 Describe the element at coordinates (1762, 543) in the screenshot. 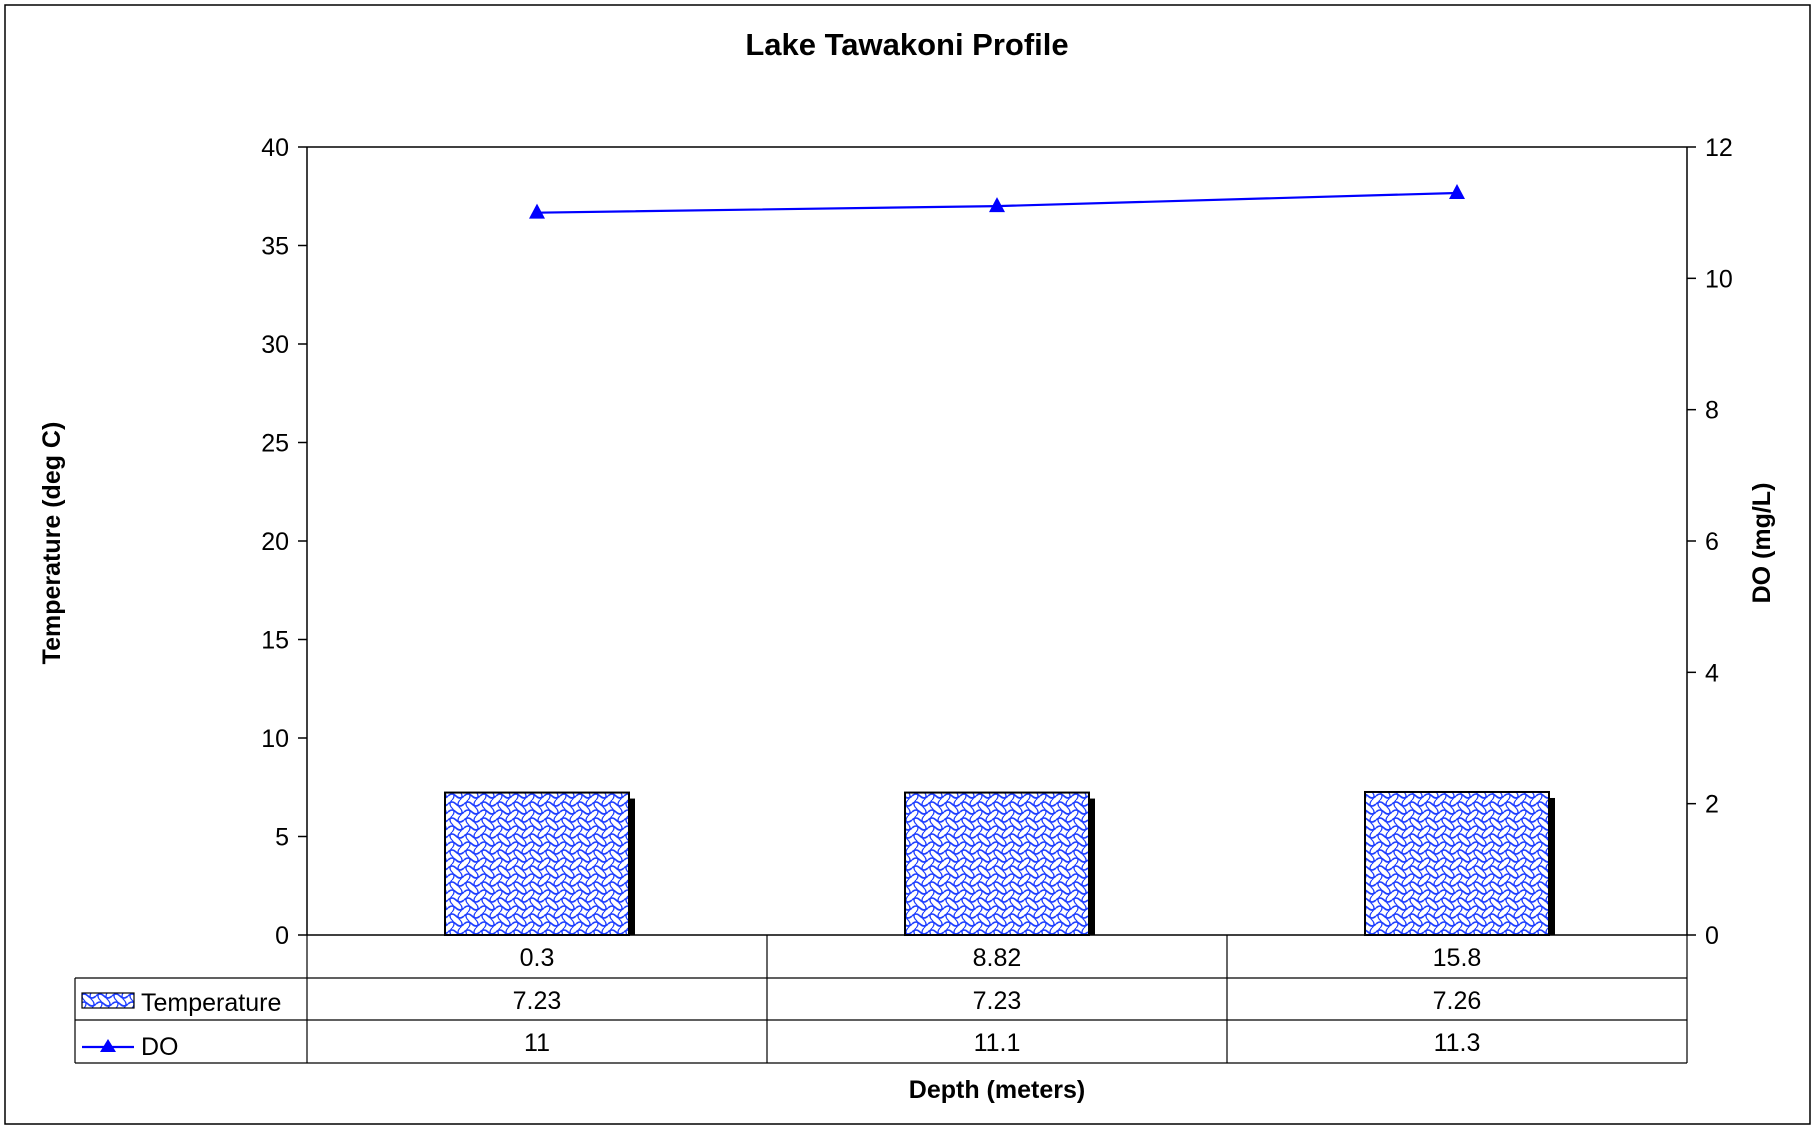

I see `y2-axis-title: DO (mg/L)` at that location.